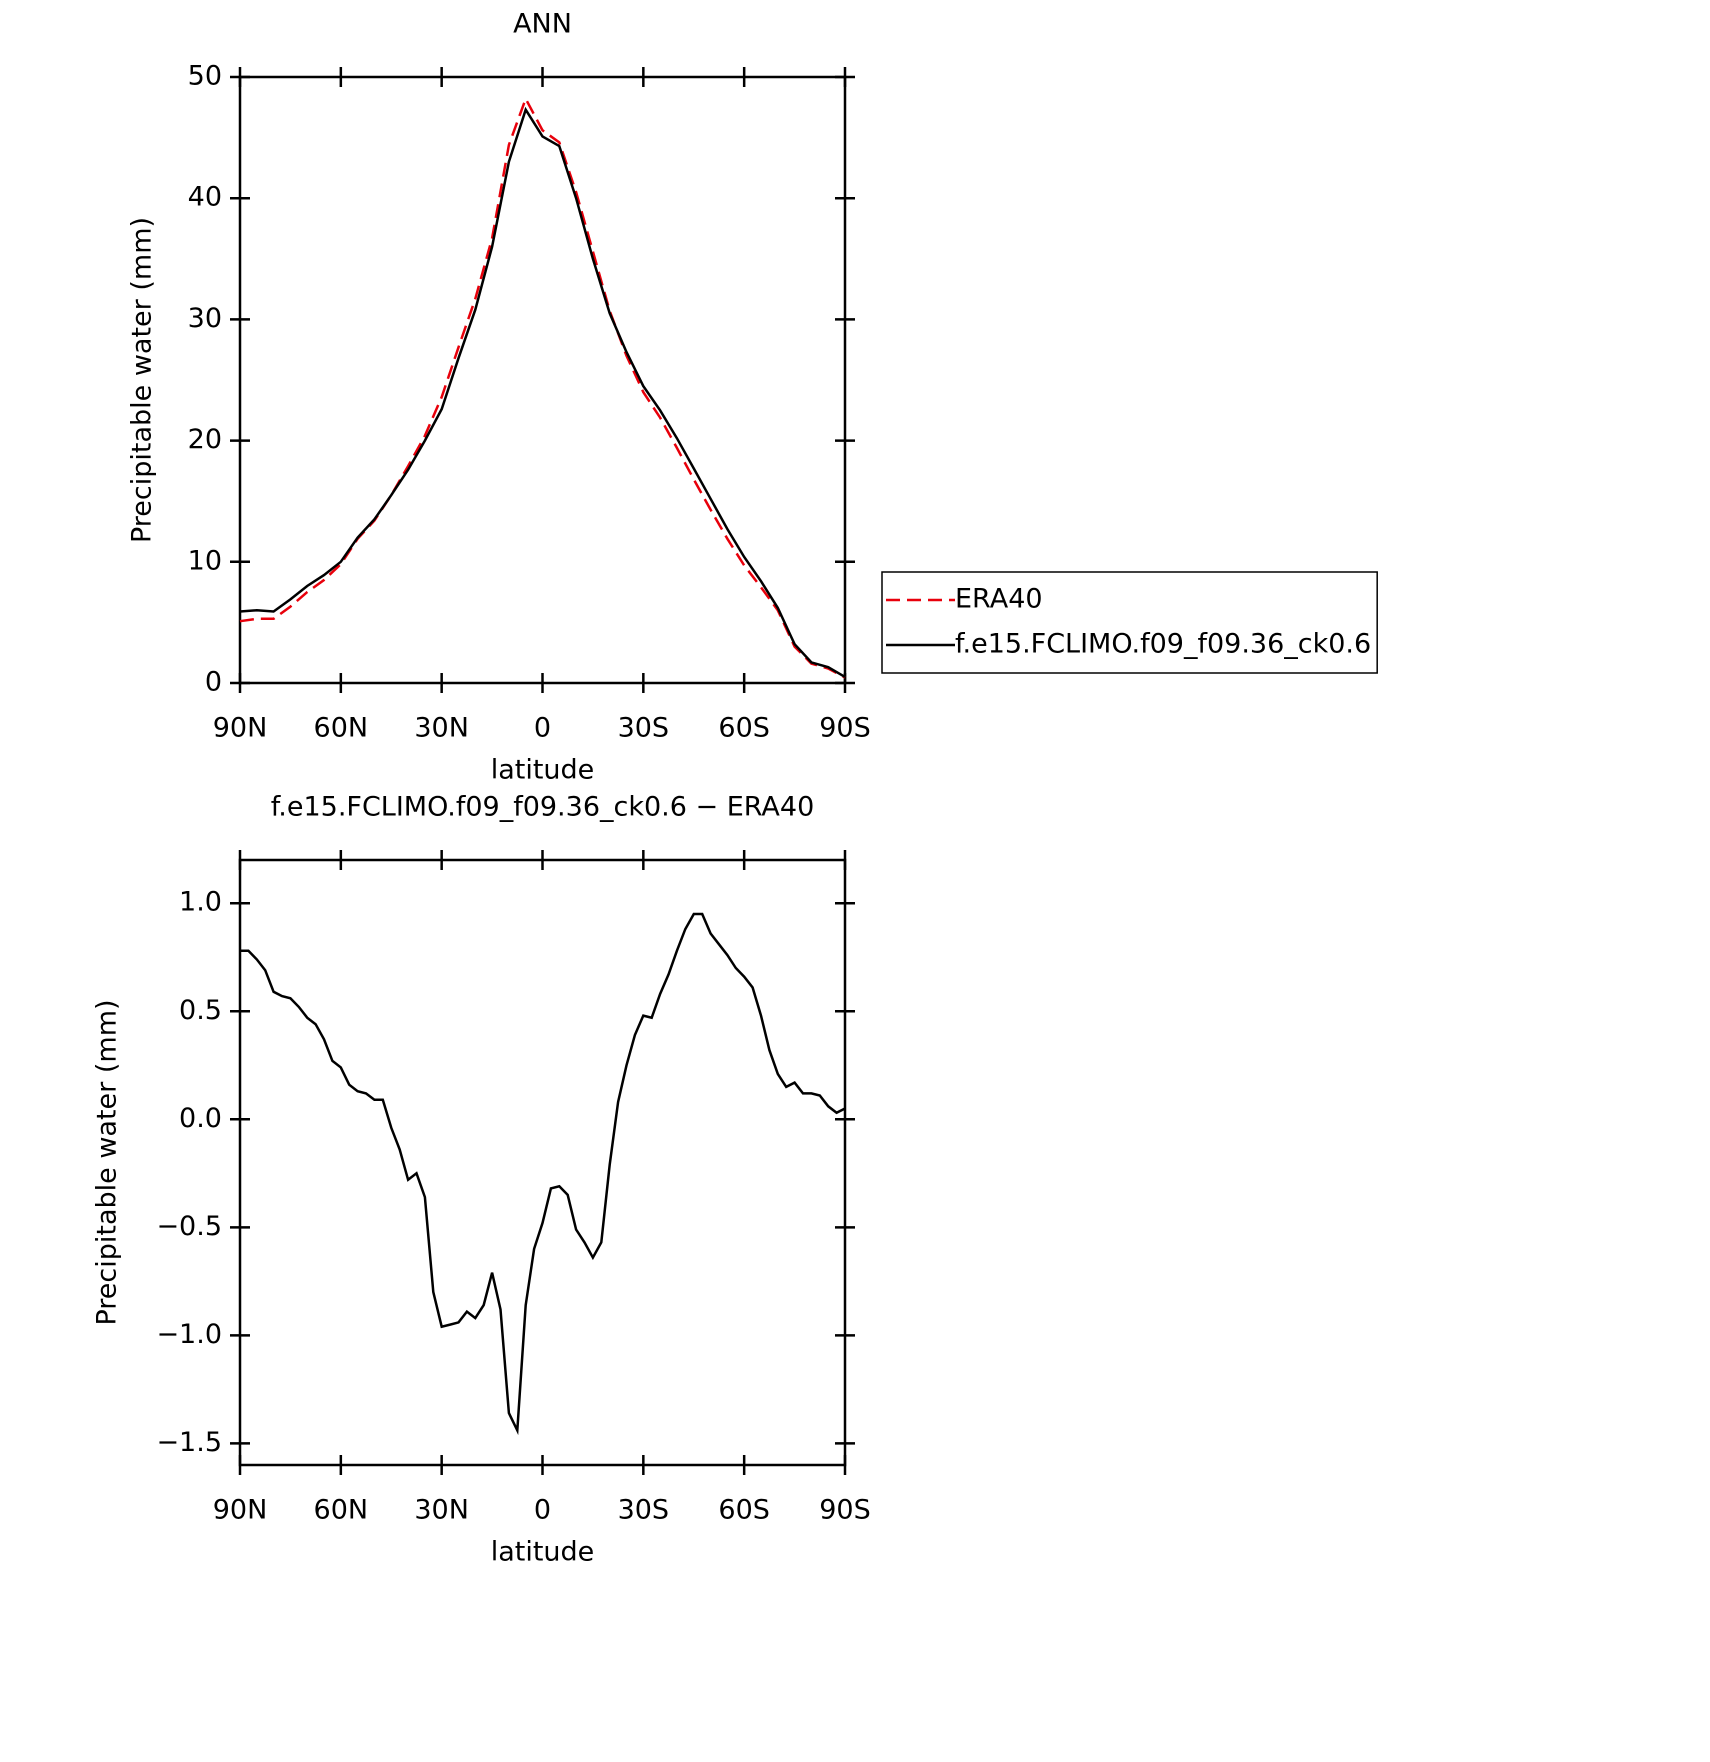 This screenshot has height=1762, width=1710. I want to click on y-tick-label: 40, so click(205, 197).